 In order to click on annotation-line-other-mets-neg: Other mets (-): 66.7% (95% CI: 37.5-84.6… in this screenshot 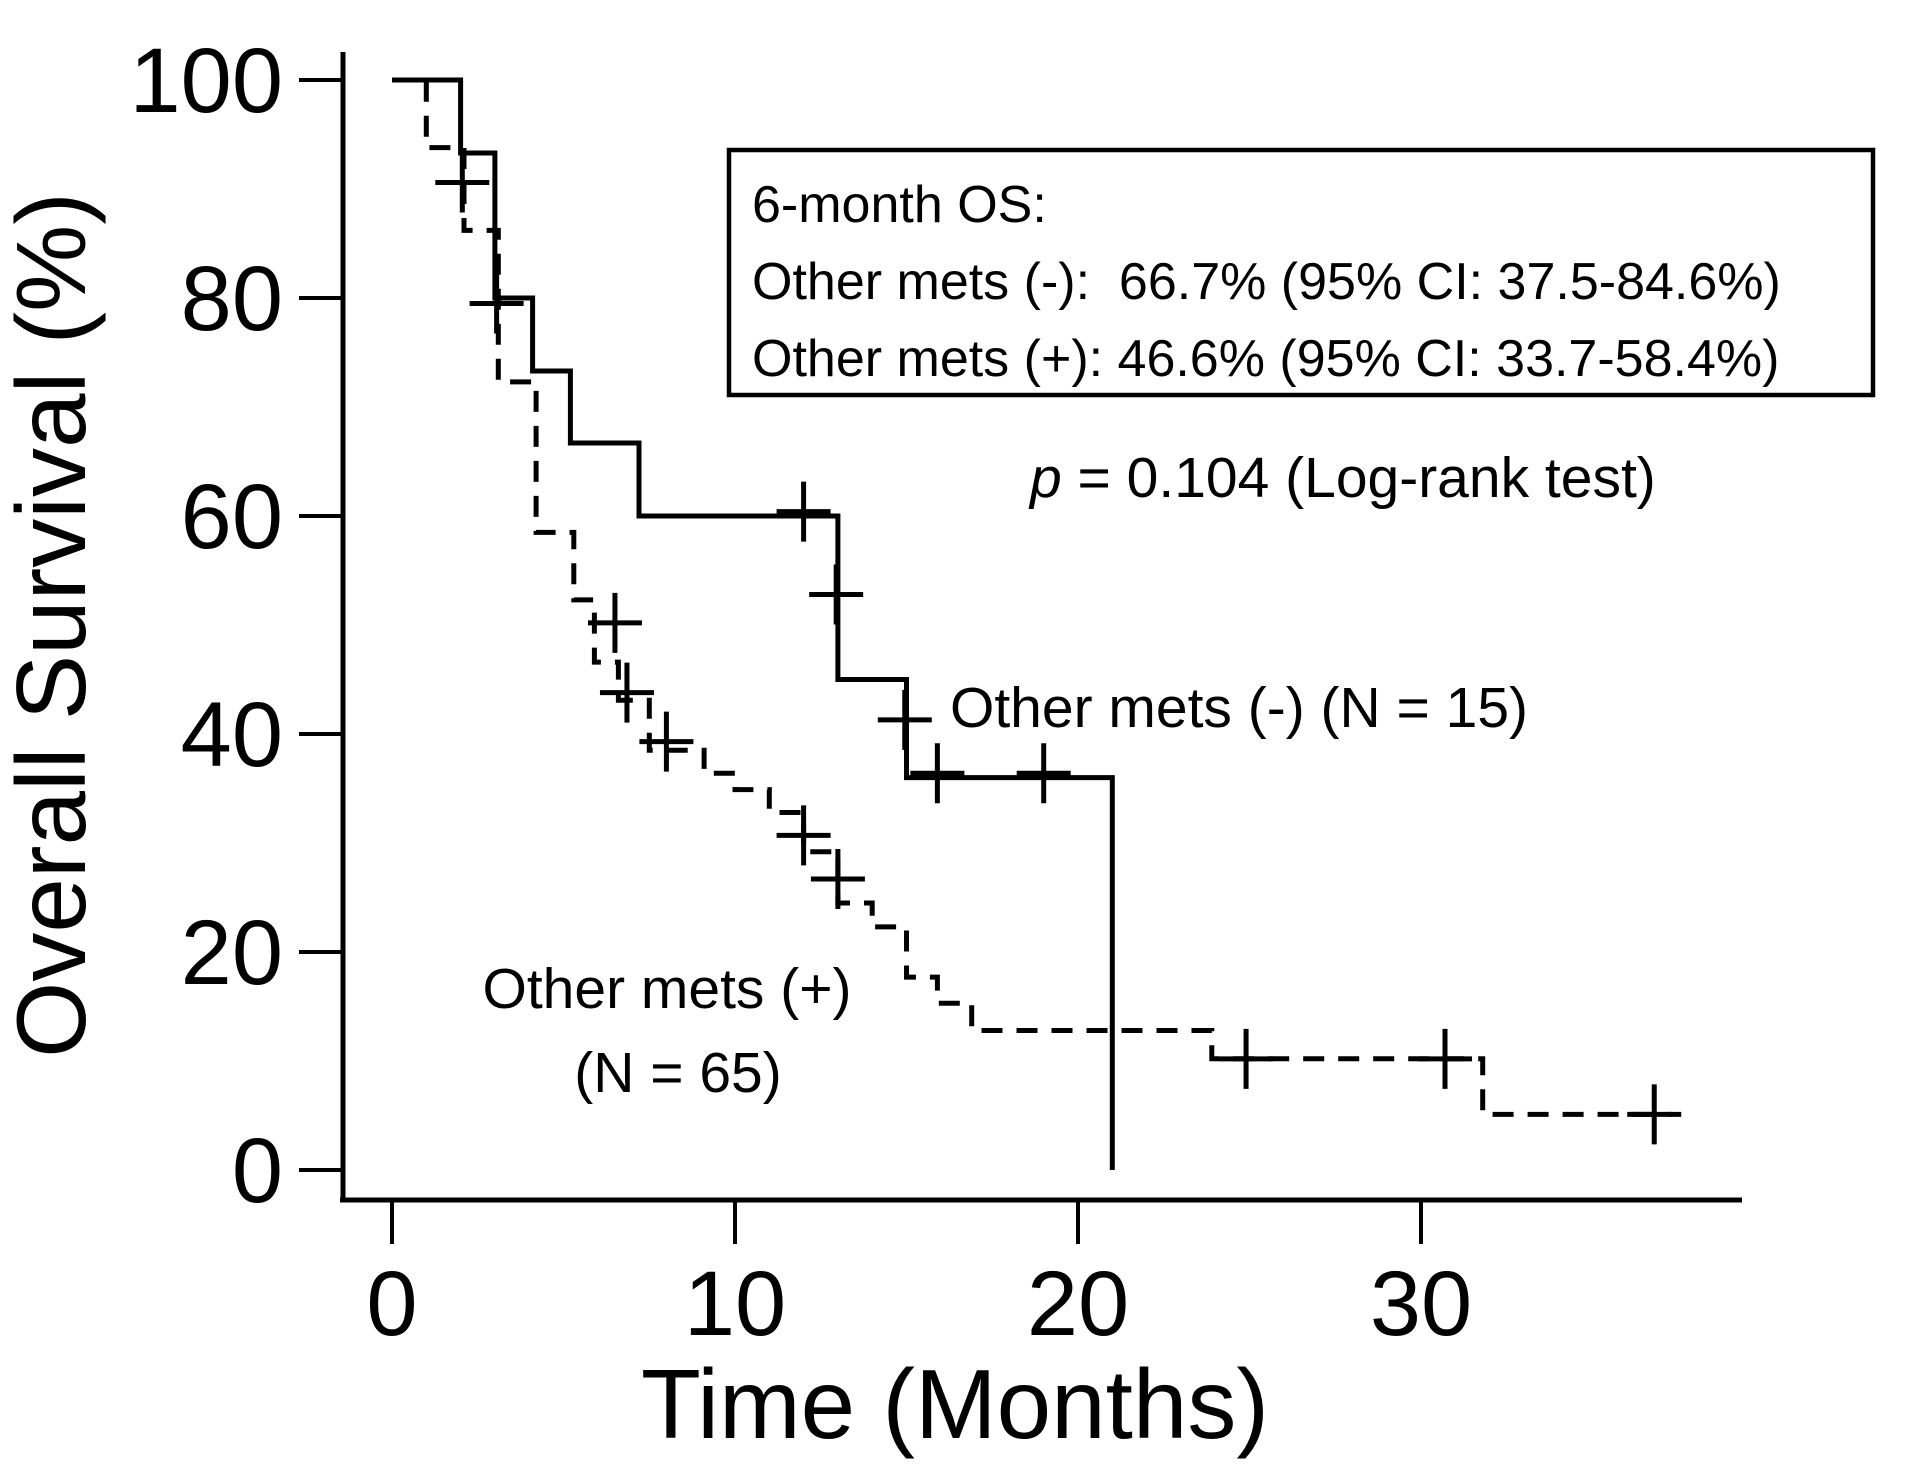, I will do `click(1266, 282)`.